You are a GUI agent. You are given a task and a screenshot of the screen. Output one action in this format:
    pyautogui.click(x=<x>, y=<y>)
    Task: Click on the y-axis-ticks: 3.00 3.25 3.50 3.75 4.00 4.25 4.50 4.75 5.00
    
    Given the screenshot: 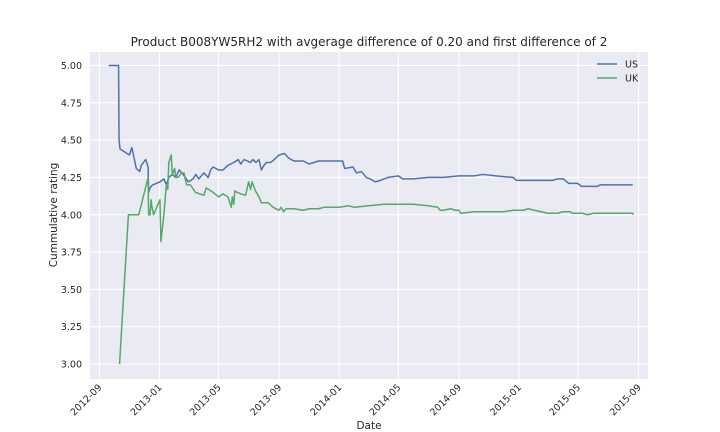 What is the action you would take?
    pyautogui.click(x=71, y=216)
    